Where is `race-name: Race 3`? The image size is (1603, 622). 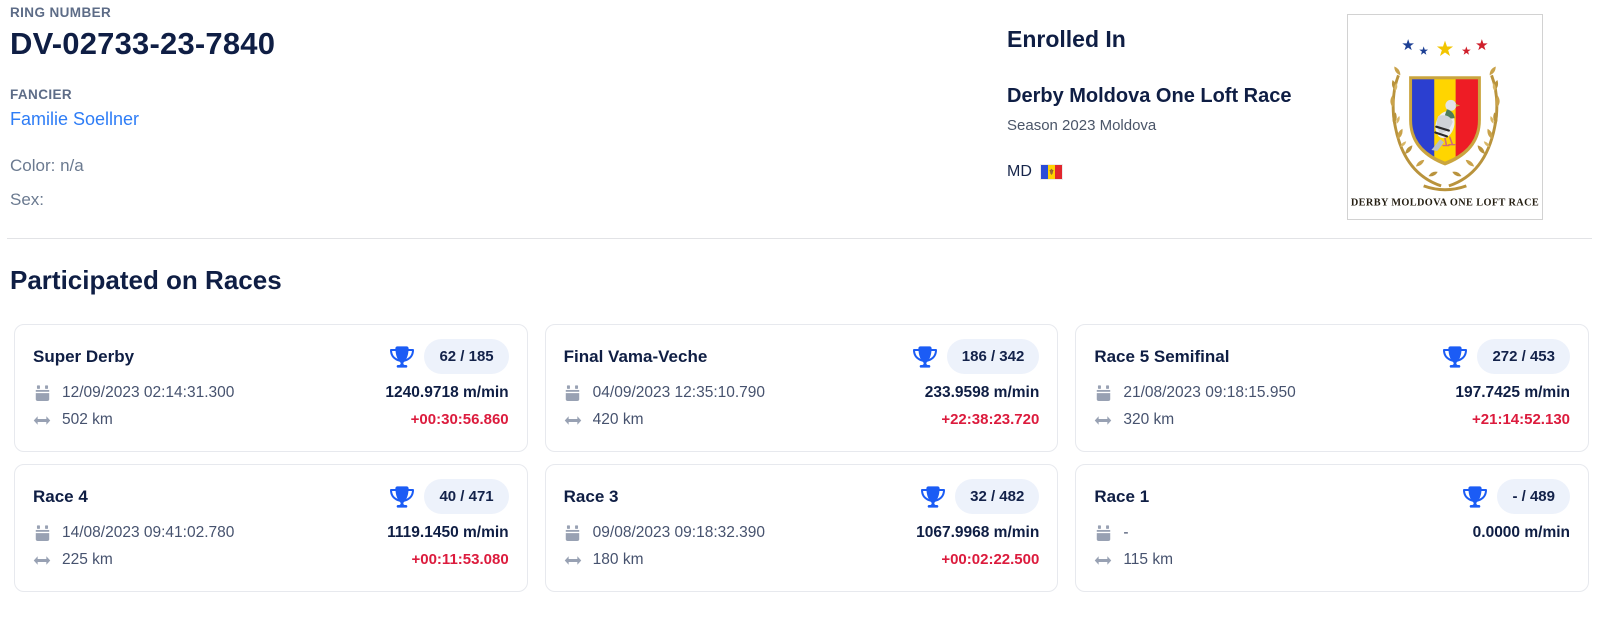
race-name: Race 3 is located at coordinates (591, 496).